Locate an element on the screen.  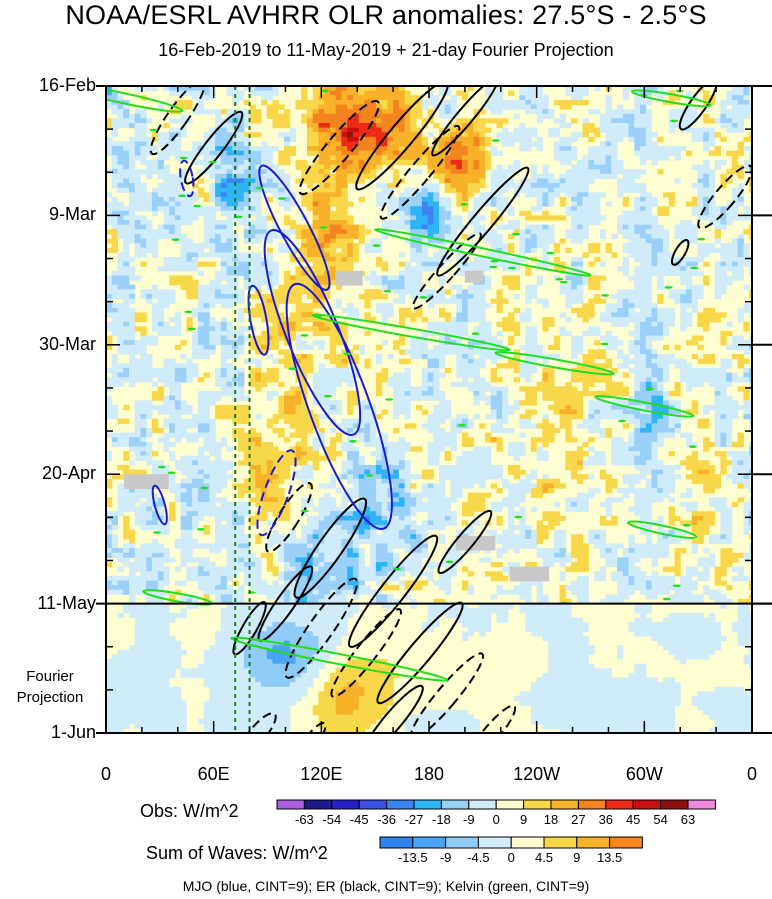
obs-colorbar-label: Obs: W/m^2 is located at coordinates (189, 811).